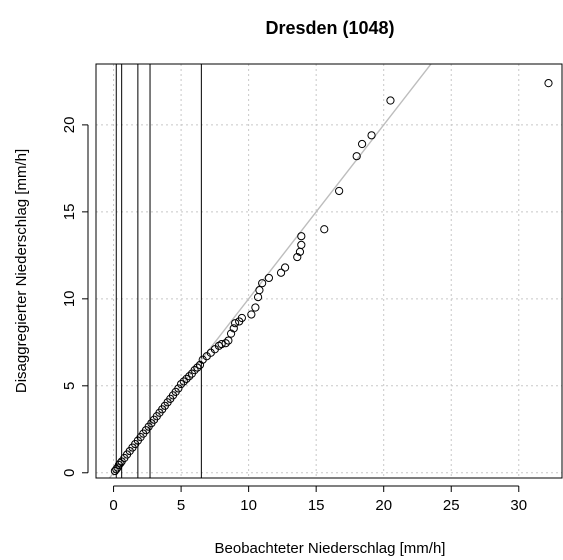 The width and height of the screenshot is (563, 560). I want to click on y-axis-label: Disaggregierter Niederschlag [mm/h], so click(21, 271).